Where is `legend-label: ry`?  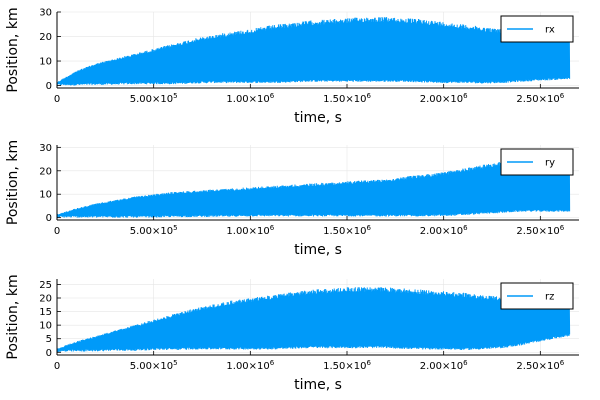 legend-label: ry is located at coordinates (550, 163).